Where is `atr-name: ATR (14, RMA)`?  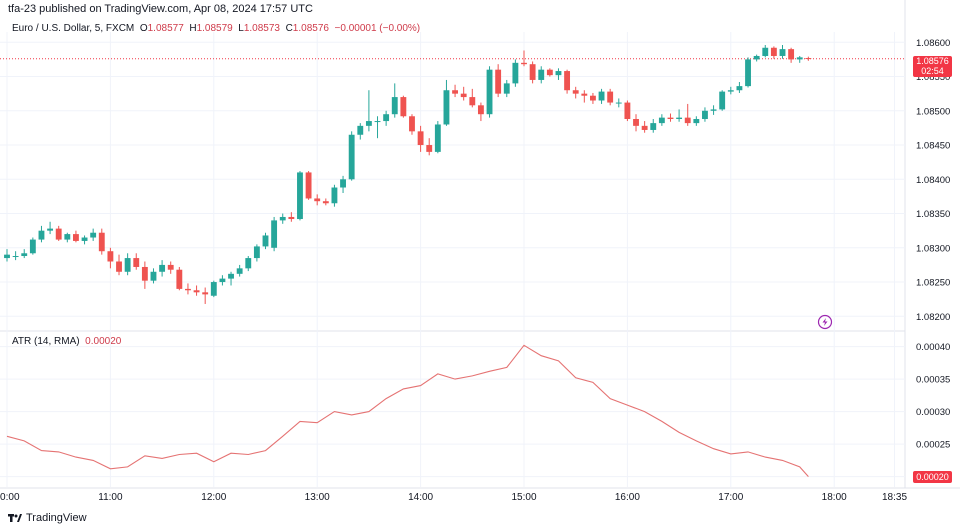 atr-name: ATR (14, RMA) is located at coordinates (46, 341).